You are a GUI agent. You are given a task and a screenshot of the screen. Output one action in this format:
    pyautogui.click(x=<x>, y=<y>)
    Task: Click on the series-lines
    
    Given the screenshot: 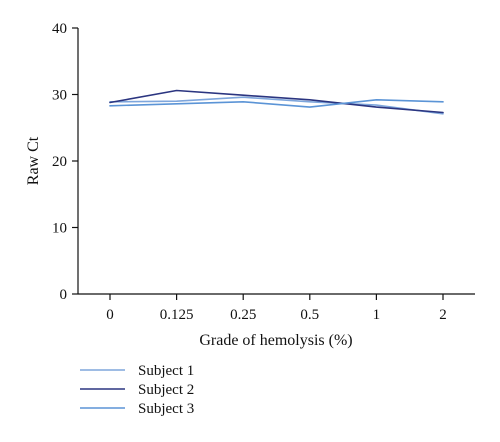 What is the action you would take?
    pyautogui.click(x=276, y=102)
    